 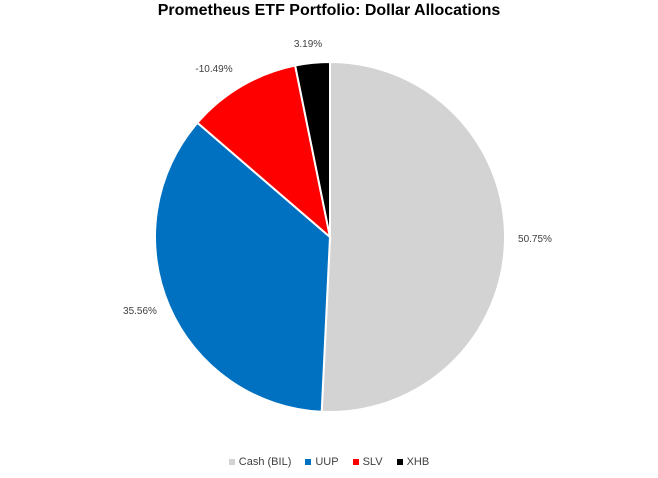 I want to click on pie-slice-xhb, so click(x=312, y=149).